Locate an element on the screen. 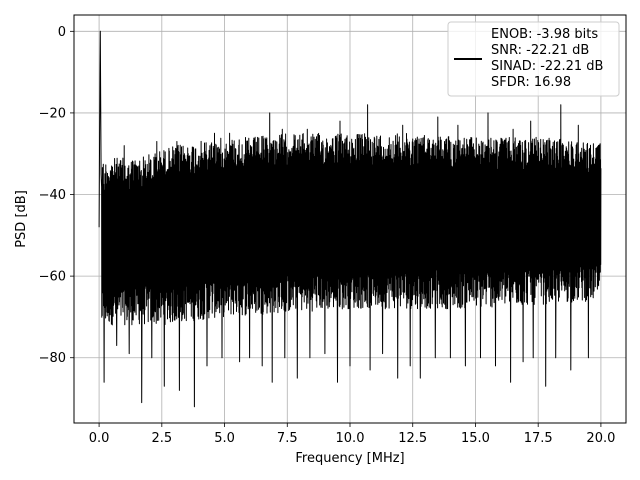 Image resolution: width=640 pixels, height=480 pixels. legend-box is located at coordinates (533, 59).